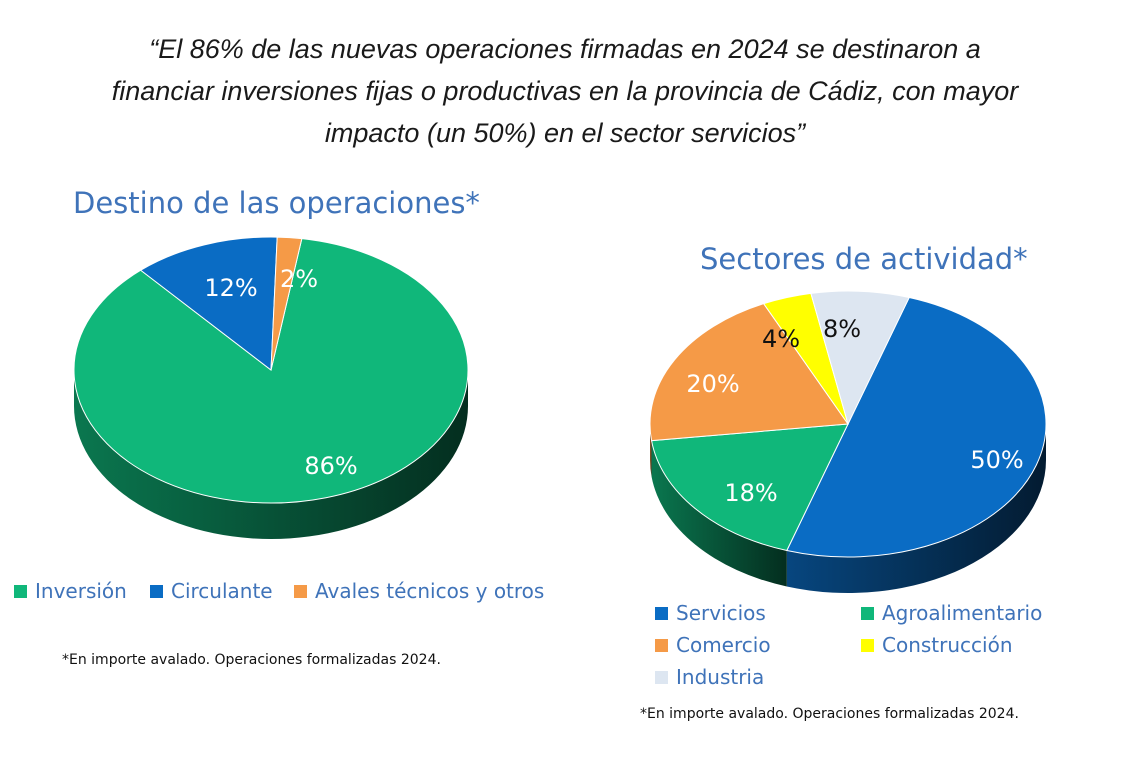 The height and width of the screenshot is (757, 1128). I want to click on sectores-slice-agroalimentario, so click(749, 487).